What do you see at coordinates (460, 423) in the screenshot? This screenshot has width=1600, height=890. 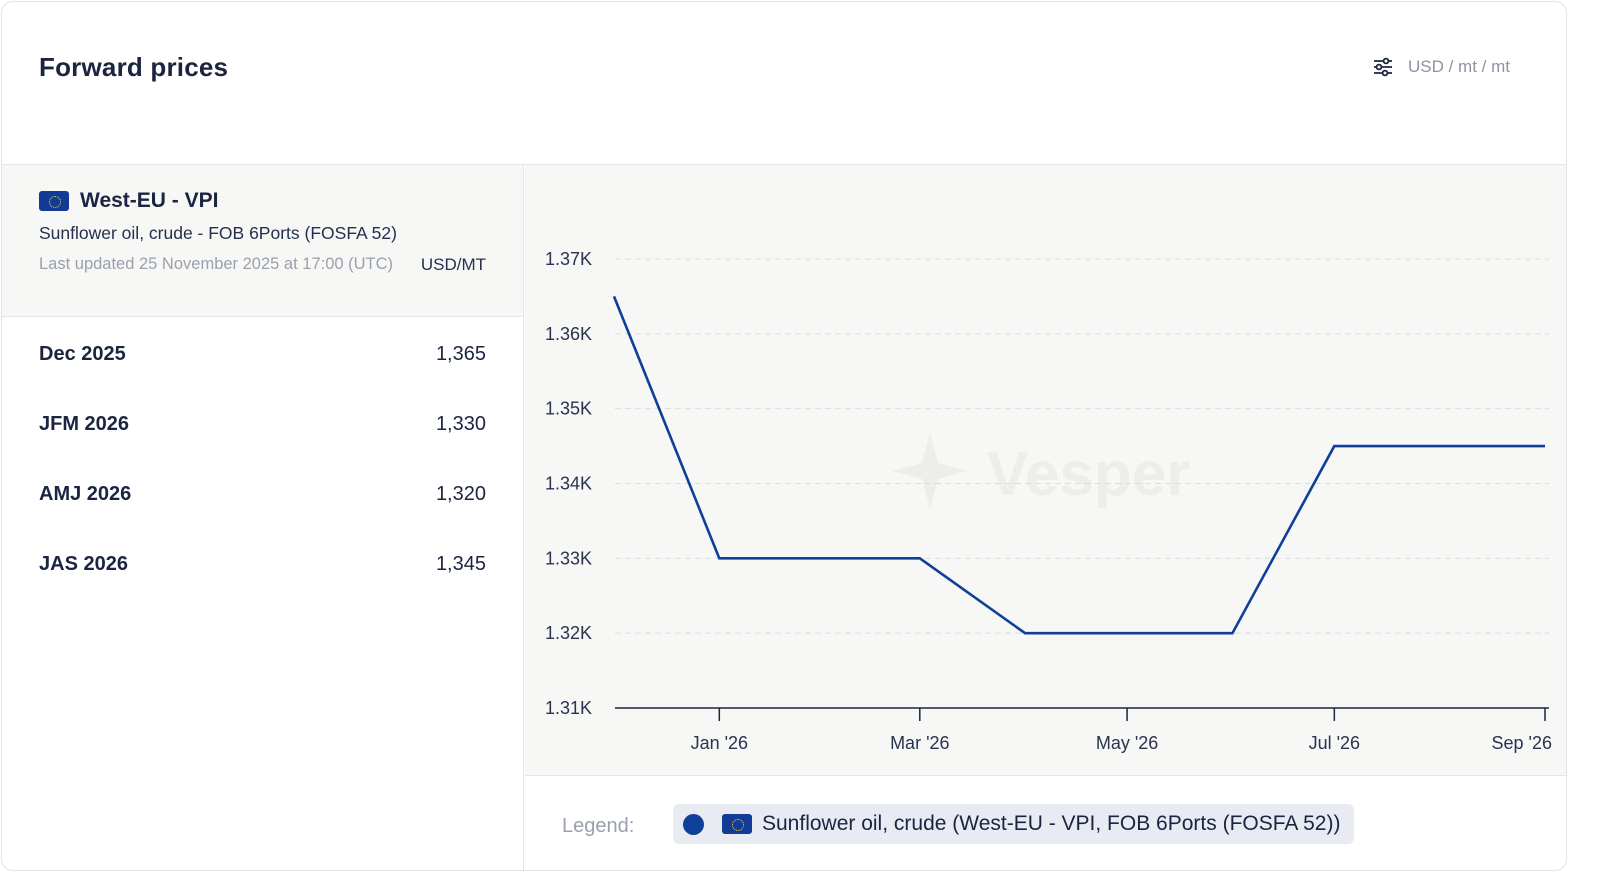 I see `price-value: 1,330` at bounding box center [460, 423].